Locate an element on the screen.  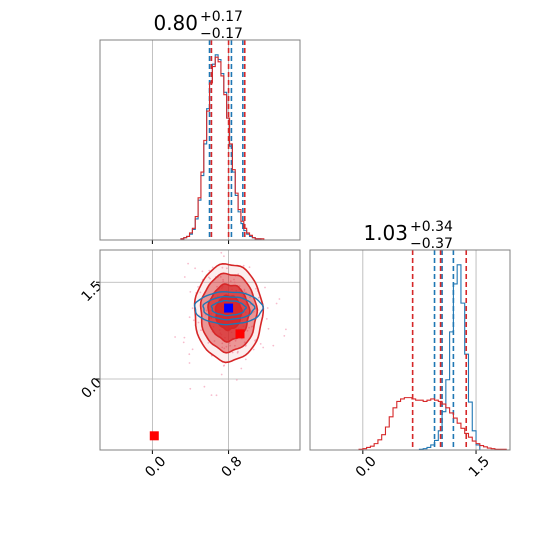
title-value: 0.80 is located at coordinates (175, 23).